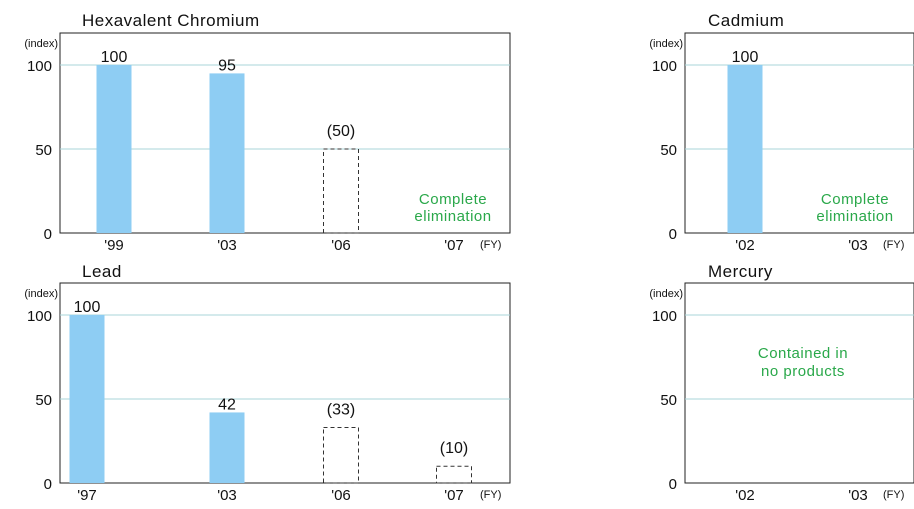  Describe the element at coordinates (341, 410) in the screenshot. I see `data-label: (33)` at that location.